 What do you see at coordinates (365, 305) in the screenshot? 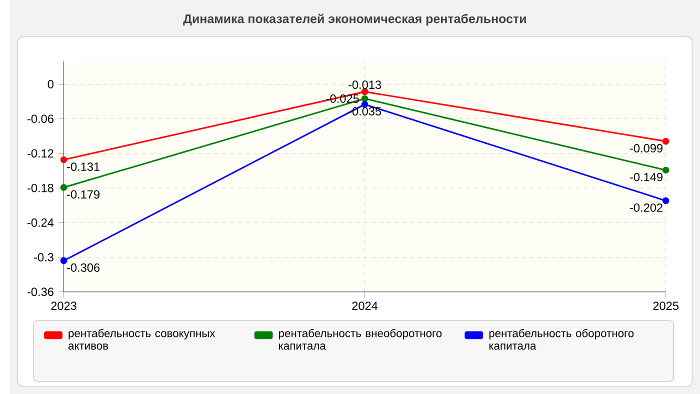
I see `x-tick-label: 2024` at bounding box center [365, 305].